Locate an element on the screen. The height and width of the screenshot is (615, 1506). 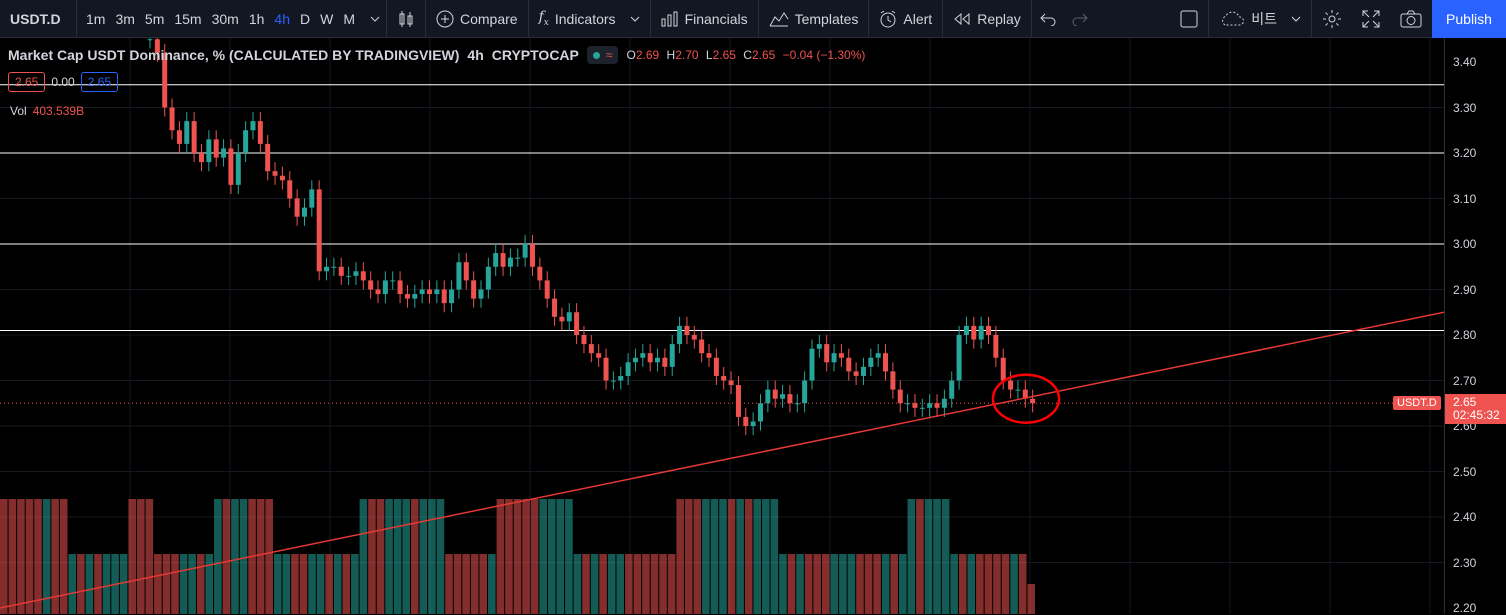
templates-button: Templates is located at coordinates (814, 19).